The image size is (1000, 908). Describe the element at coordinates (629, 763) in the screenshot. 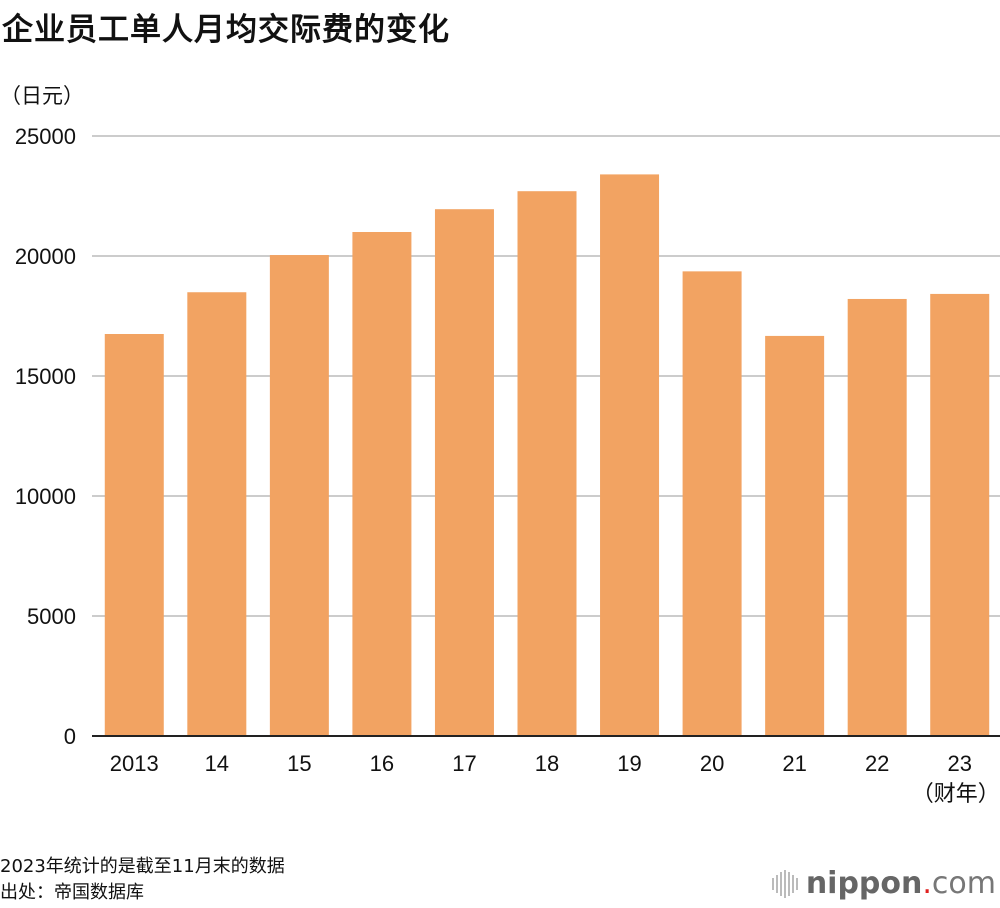

I see `x-tick-label: 19` at that location.